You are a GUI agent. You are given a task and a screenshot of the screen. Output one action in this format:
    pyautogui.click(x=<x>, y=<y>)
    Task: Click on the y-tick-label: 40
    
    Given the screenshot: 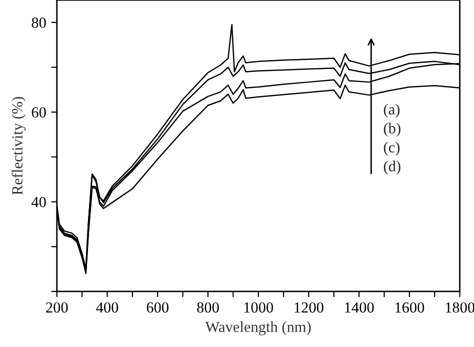 What is the action you would take?
    pyautogui.click(x=38, y=202)
    